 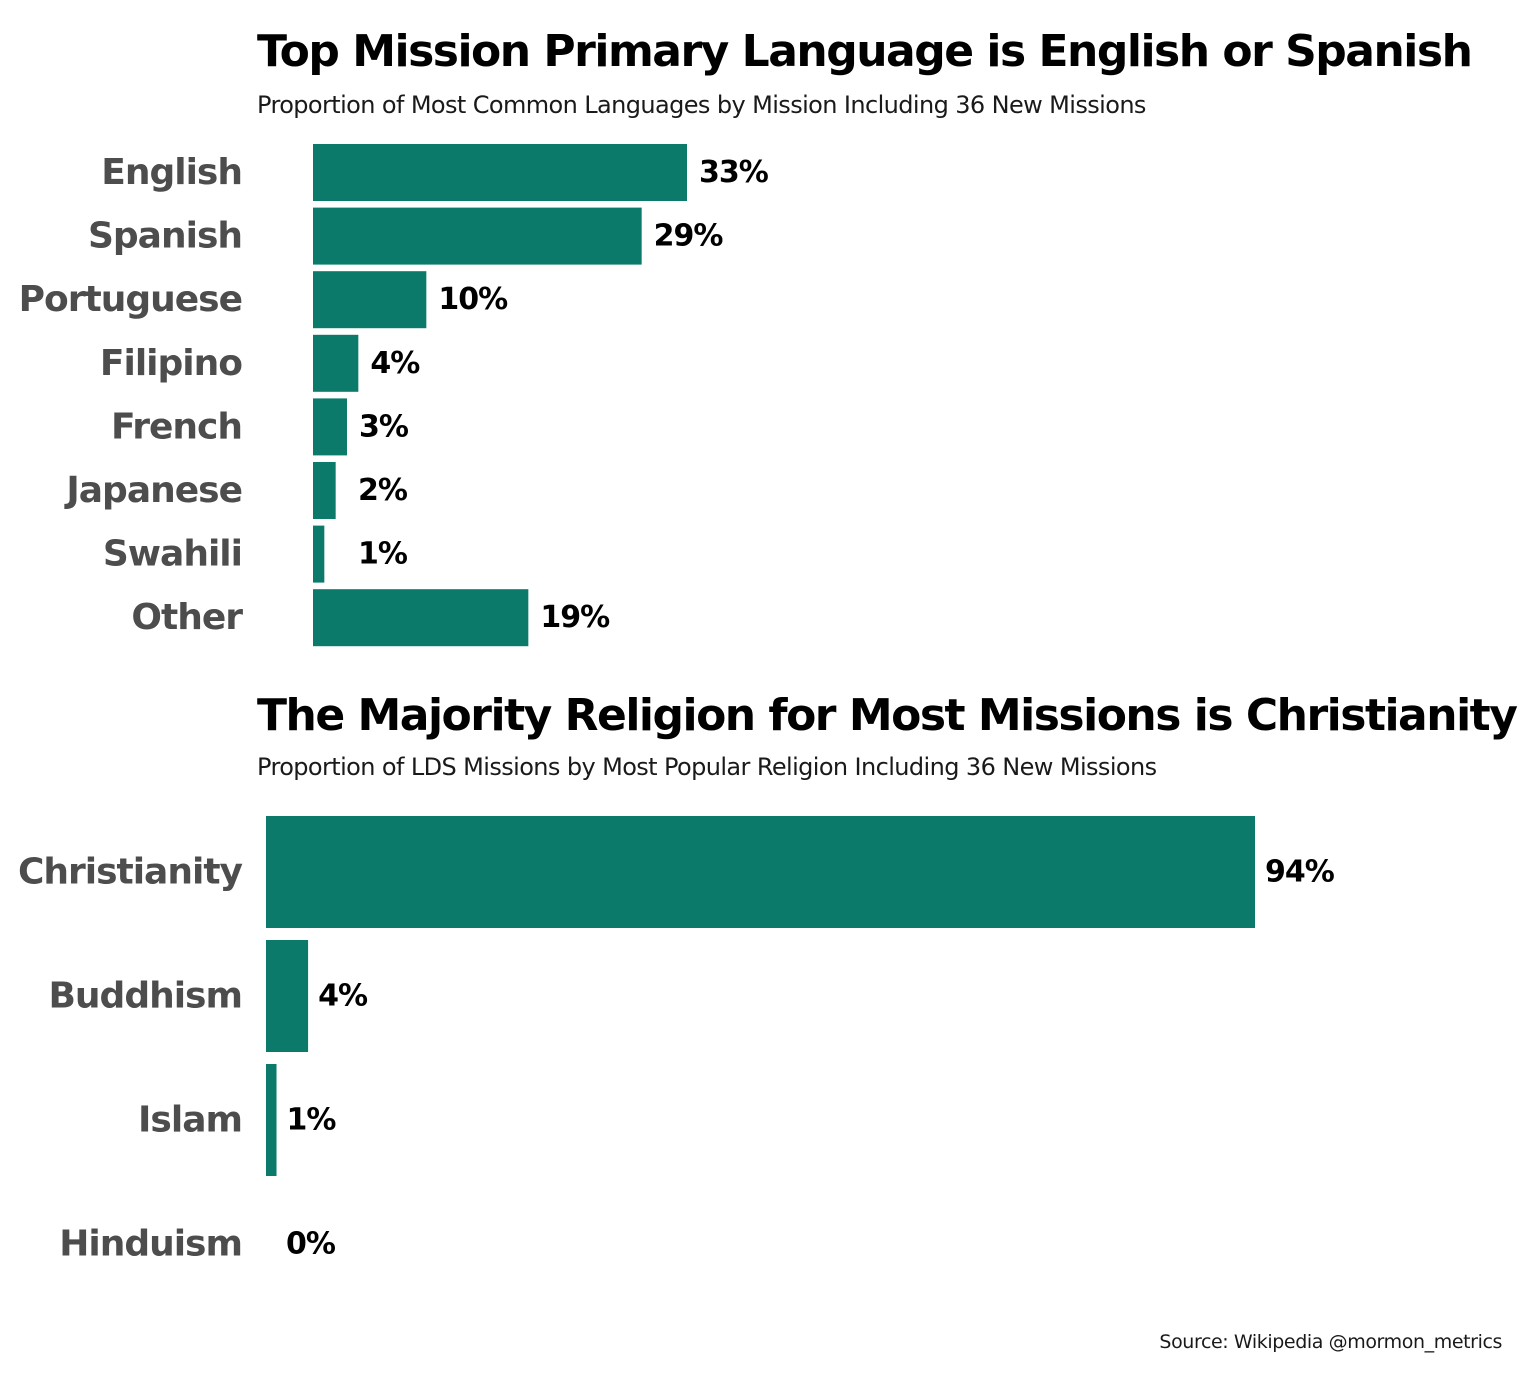 I want to click on language-bar-filipino, so click(x=336, y=363).